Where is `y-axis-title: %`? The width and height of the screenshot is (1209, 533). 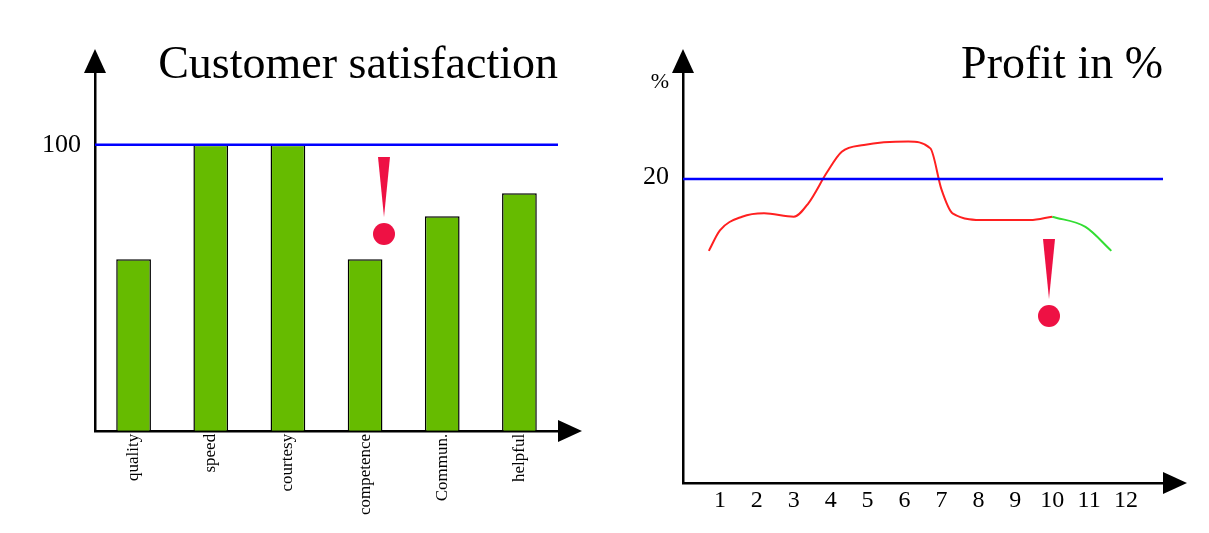 y-axis-title: % is located at coordinates (659, 81).